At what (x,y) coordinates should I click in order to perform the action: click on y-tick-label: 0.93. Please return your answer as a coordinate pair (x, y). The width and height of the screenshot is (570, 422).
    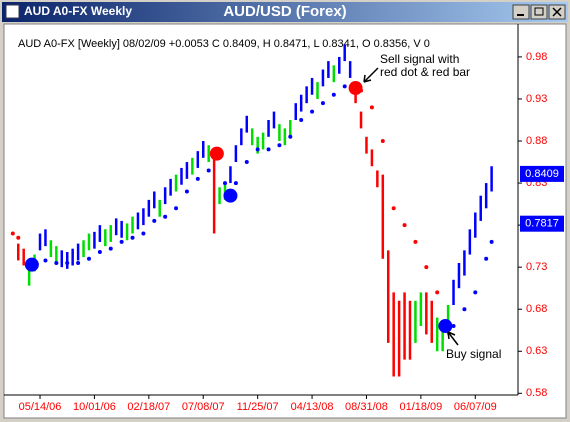
    Looking at the image, I should click on (536, 99).